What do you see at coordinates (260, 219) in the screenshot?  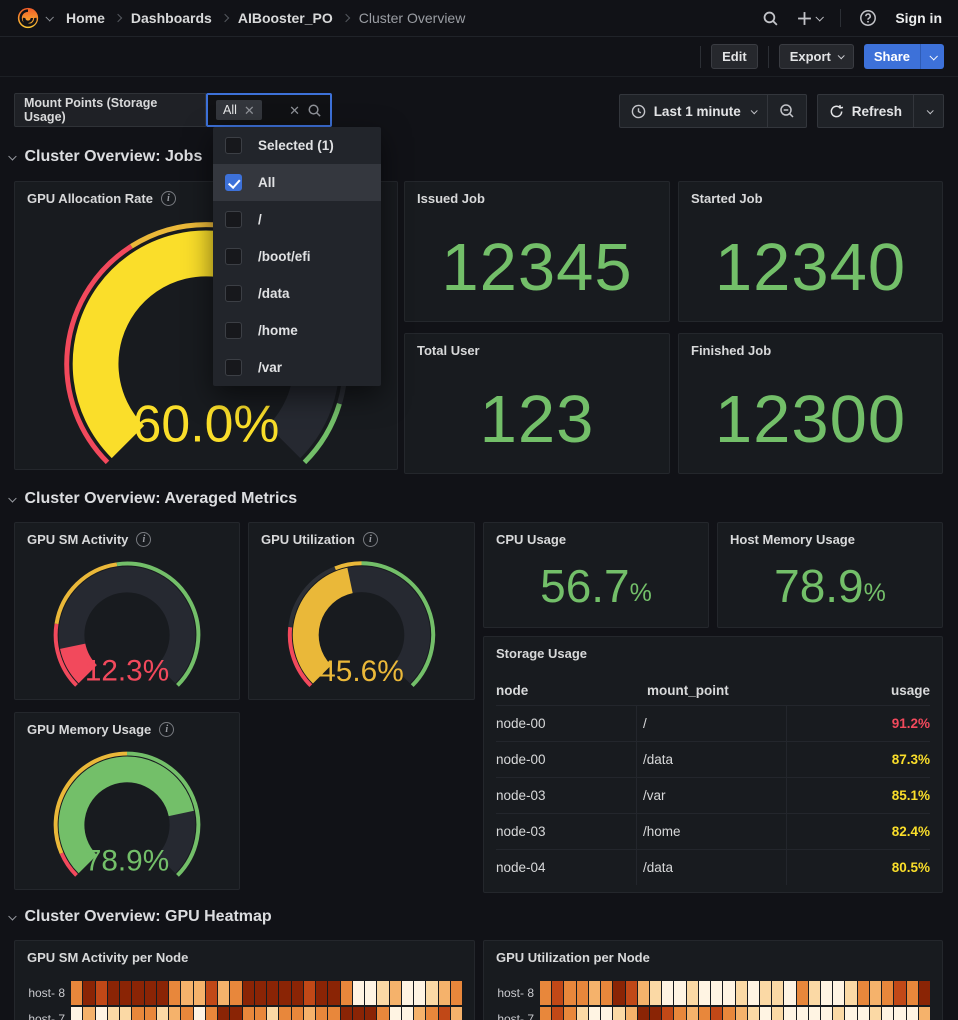 I see `dropdown-option-label: /` at bounding box center [260, 219].